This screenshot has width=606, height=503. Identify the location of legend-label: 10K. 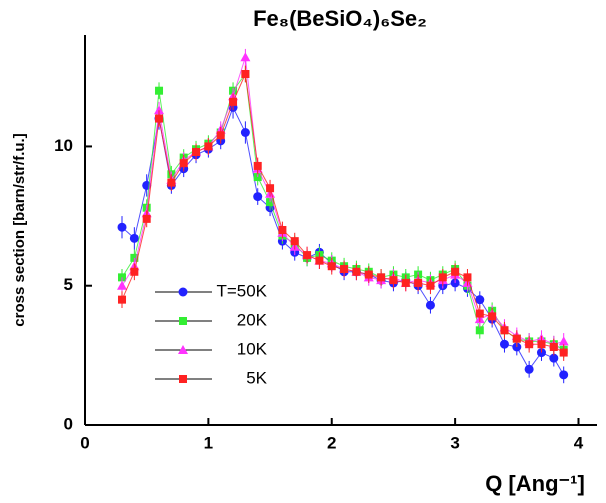
(252, 348).